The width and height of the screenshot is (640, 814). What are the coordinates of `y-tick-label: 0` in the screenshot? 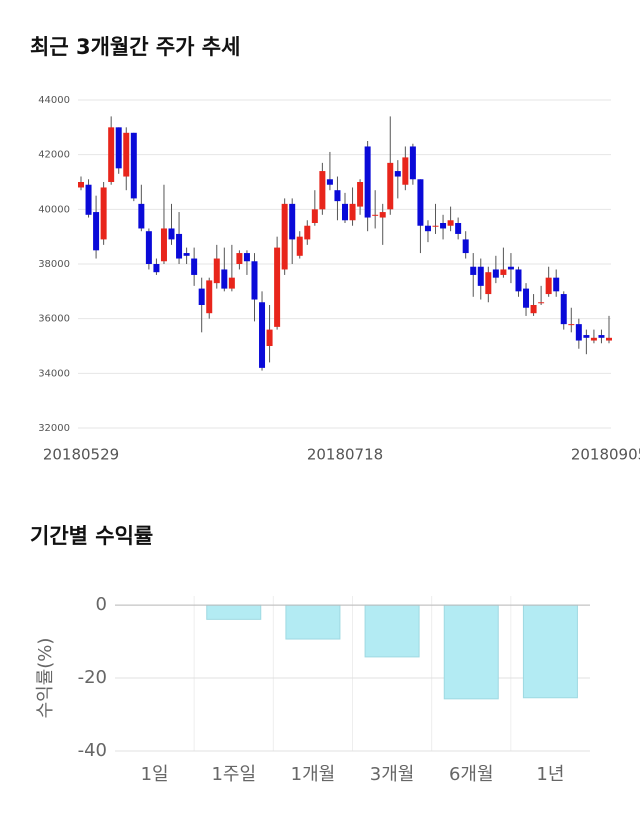 It's located at (101, 604).